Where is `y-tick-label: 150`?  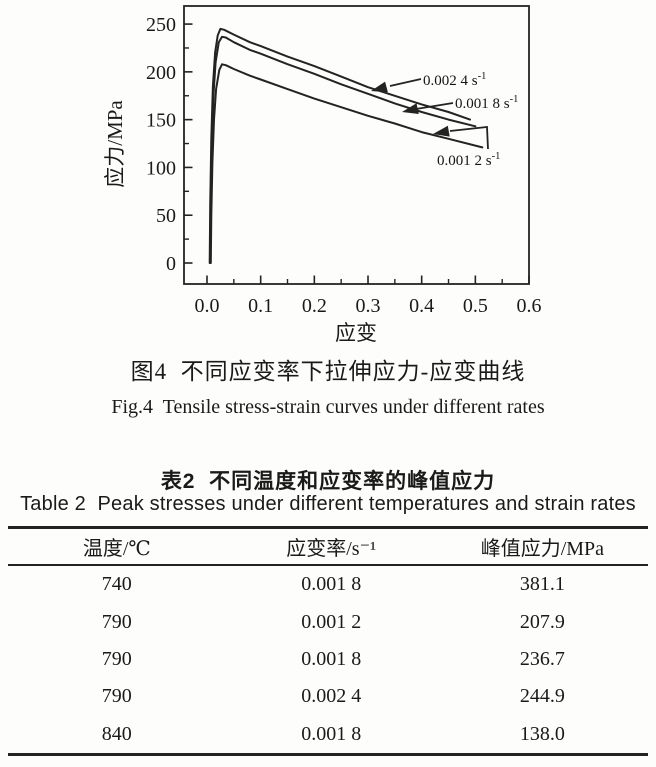
y-tick-label: 150 is located at coordinates (161, 121).